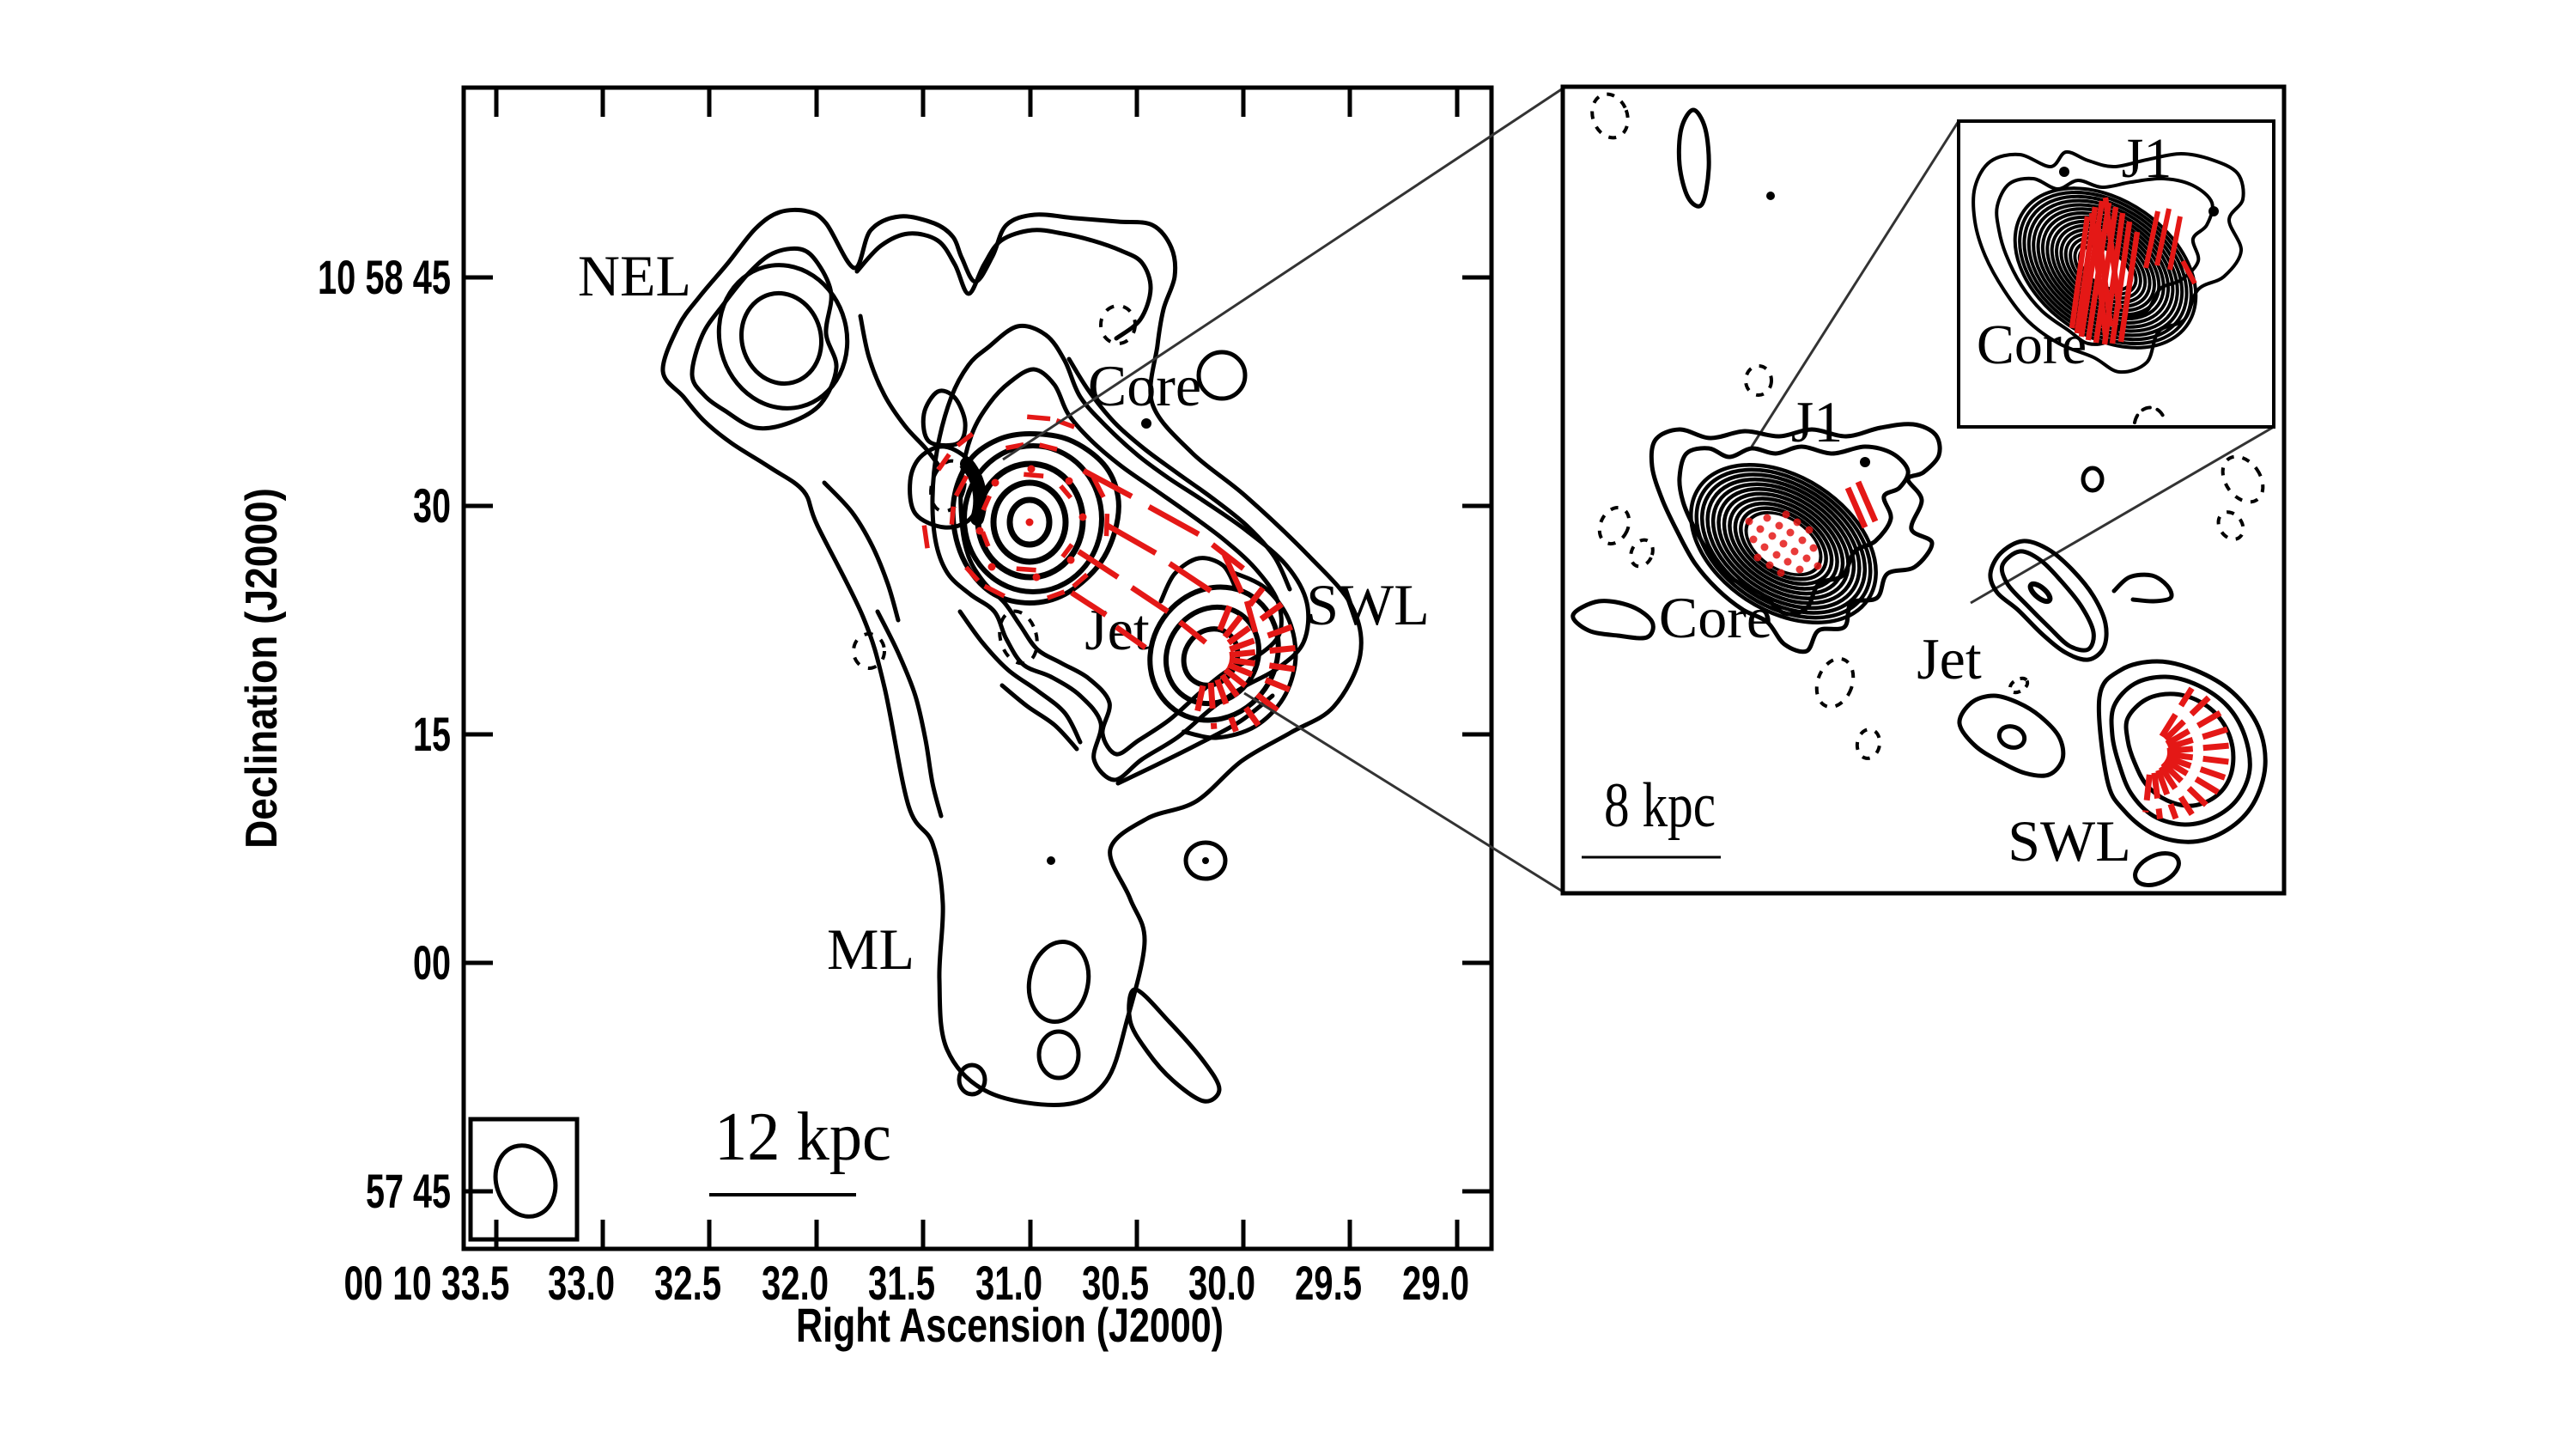  I want to click on svg-text: NEL, so click(634, 275).